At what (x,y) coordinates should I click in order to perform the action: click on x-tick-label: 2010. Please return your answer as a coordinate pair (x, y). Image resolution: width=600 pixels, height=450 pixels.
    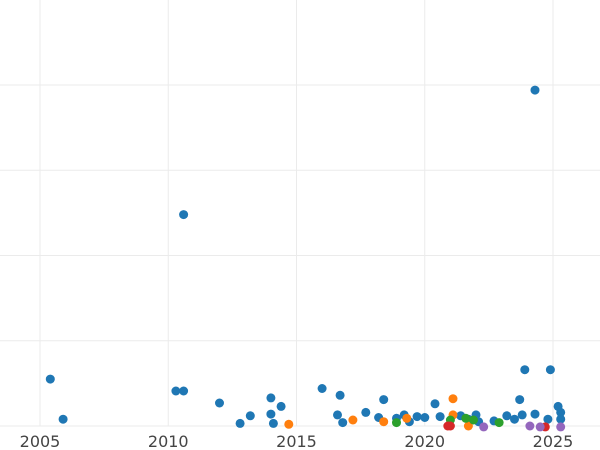
    Looking at the image, I should click on (168, 441).